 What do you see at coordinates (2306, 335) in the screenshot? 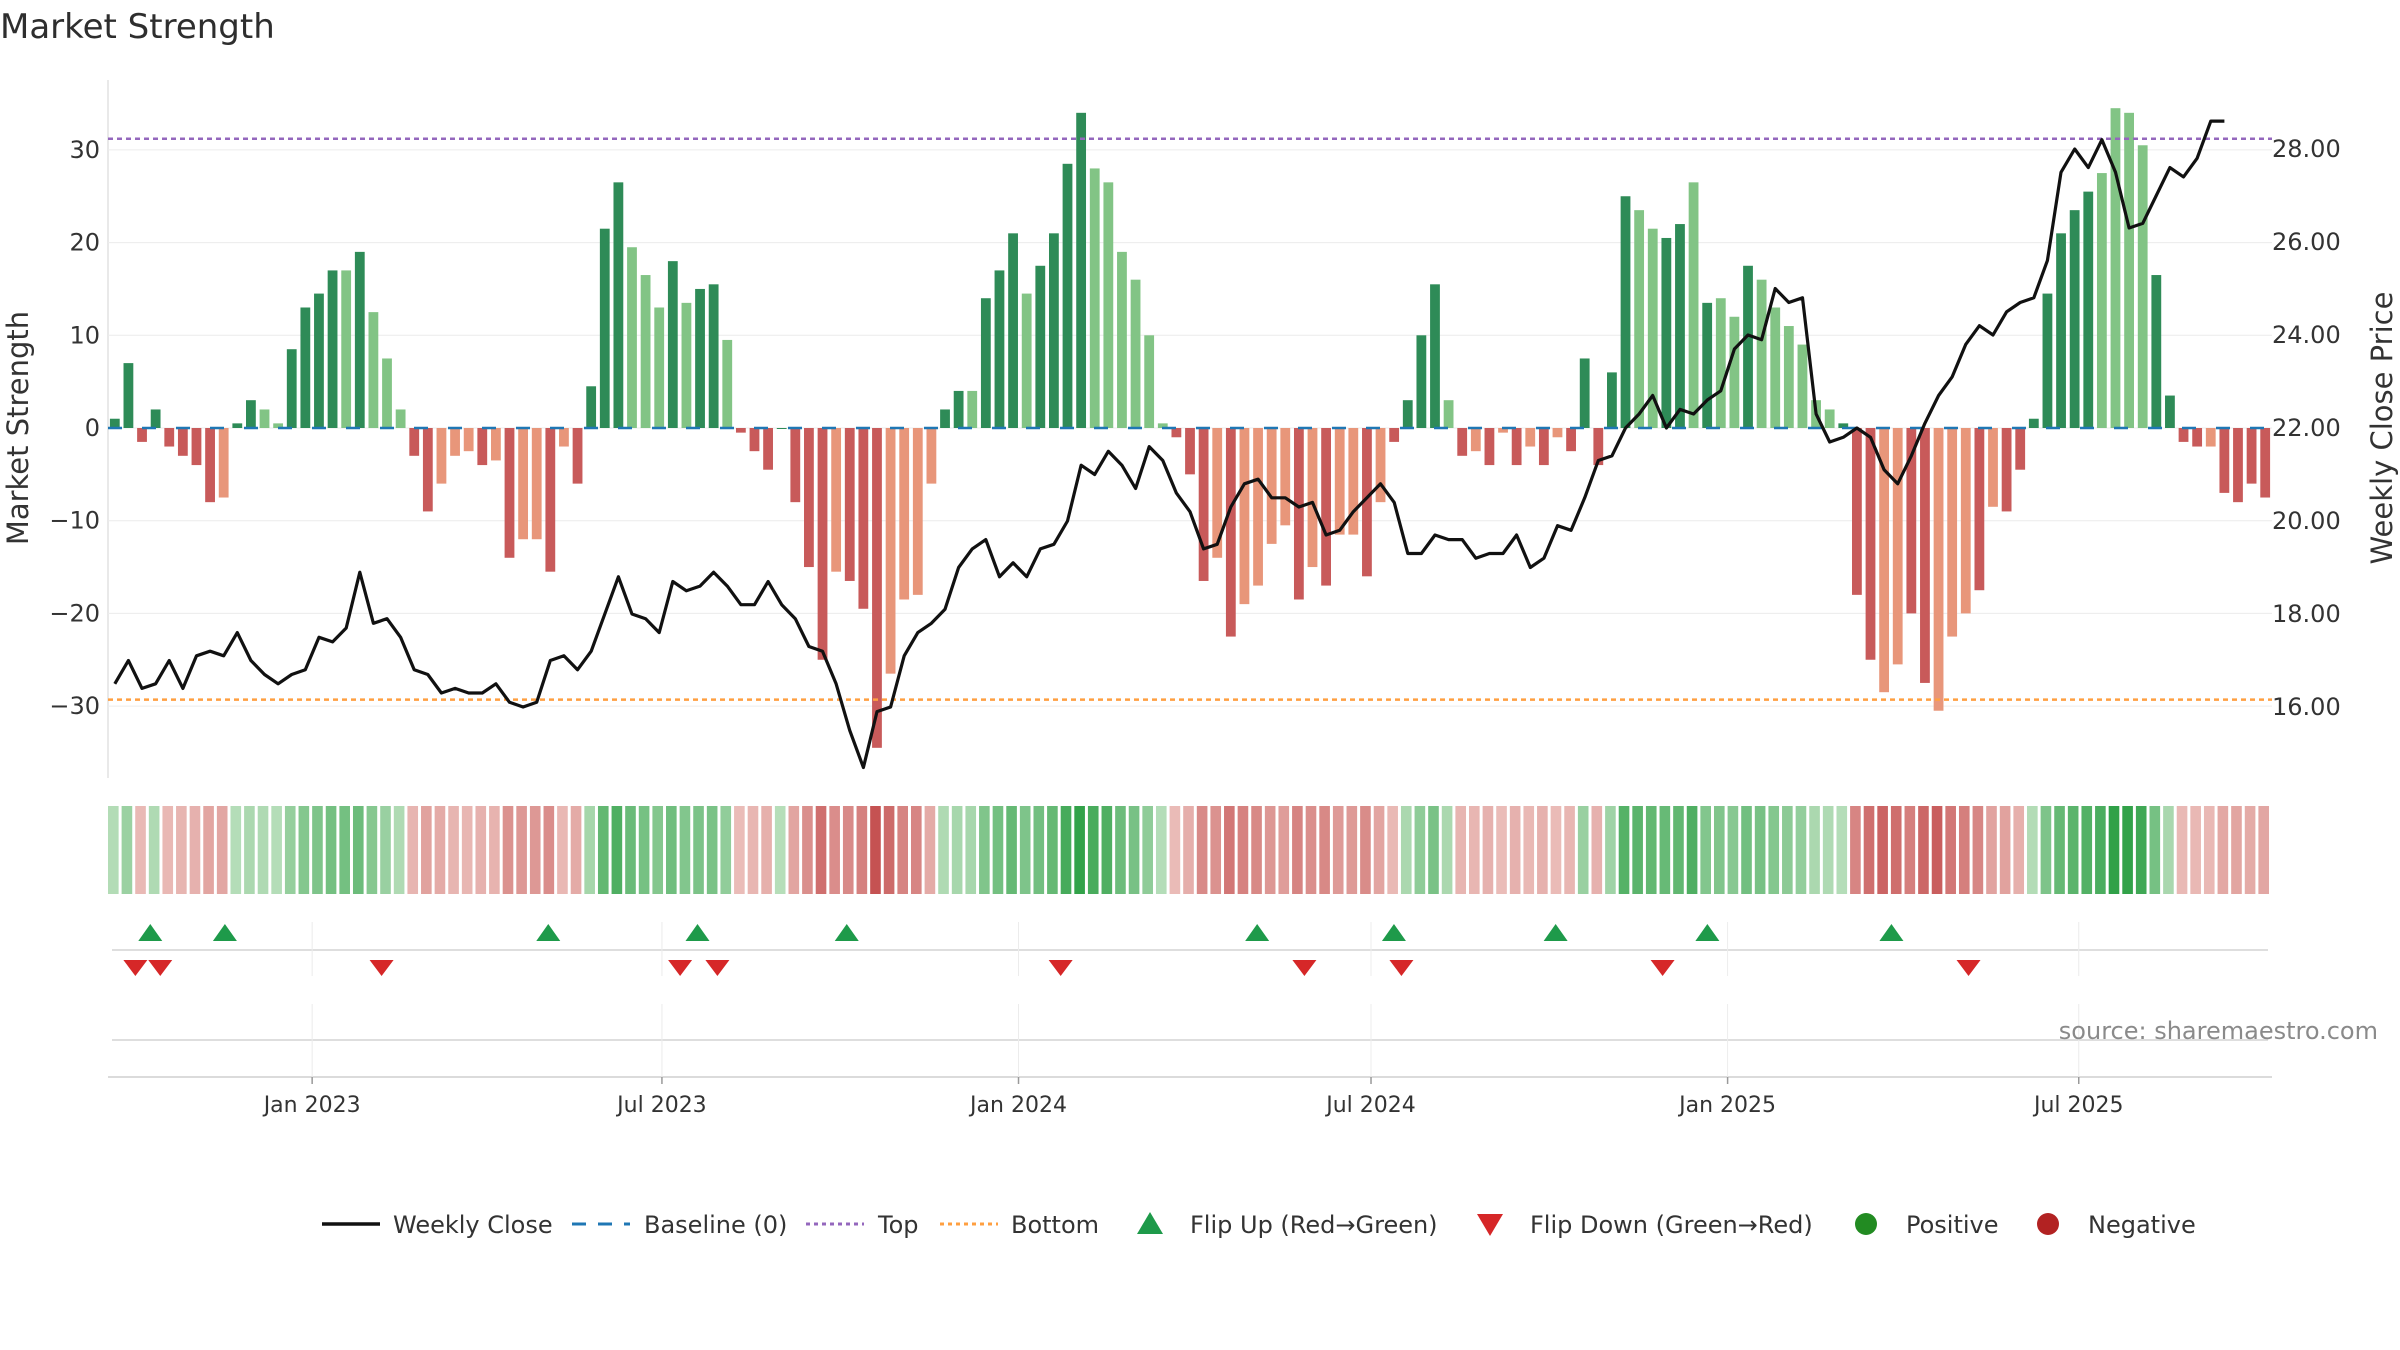
I see `y2-tick-label: 24.00` at bounding box center [2306, 335].